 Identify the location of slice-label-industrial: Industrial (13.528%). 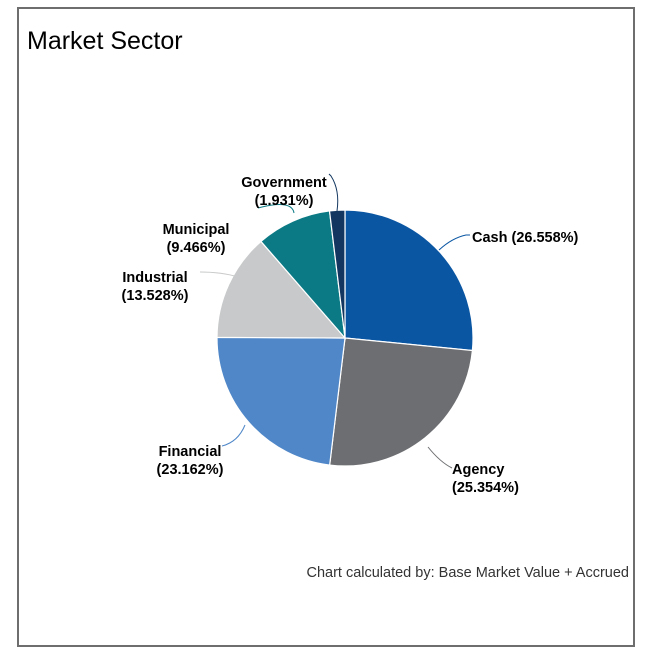
(155, 287).